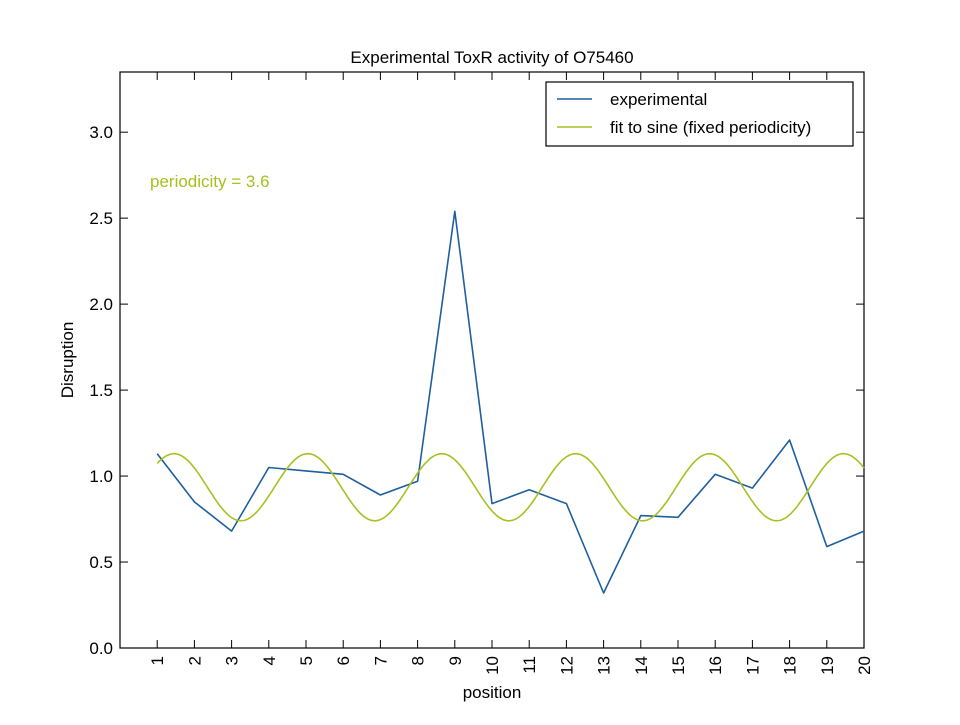 The width and height of the screenshot is (960, 725). Describe the element at coordinates (306, 660) in the screenshot. I see `x-tick-label: 5` at that location.